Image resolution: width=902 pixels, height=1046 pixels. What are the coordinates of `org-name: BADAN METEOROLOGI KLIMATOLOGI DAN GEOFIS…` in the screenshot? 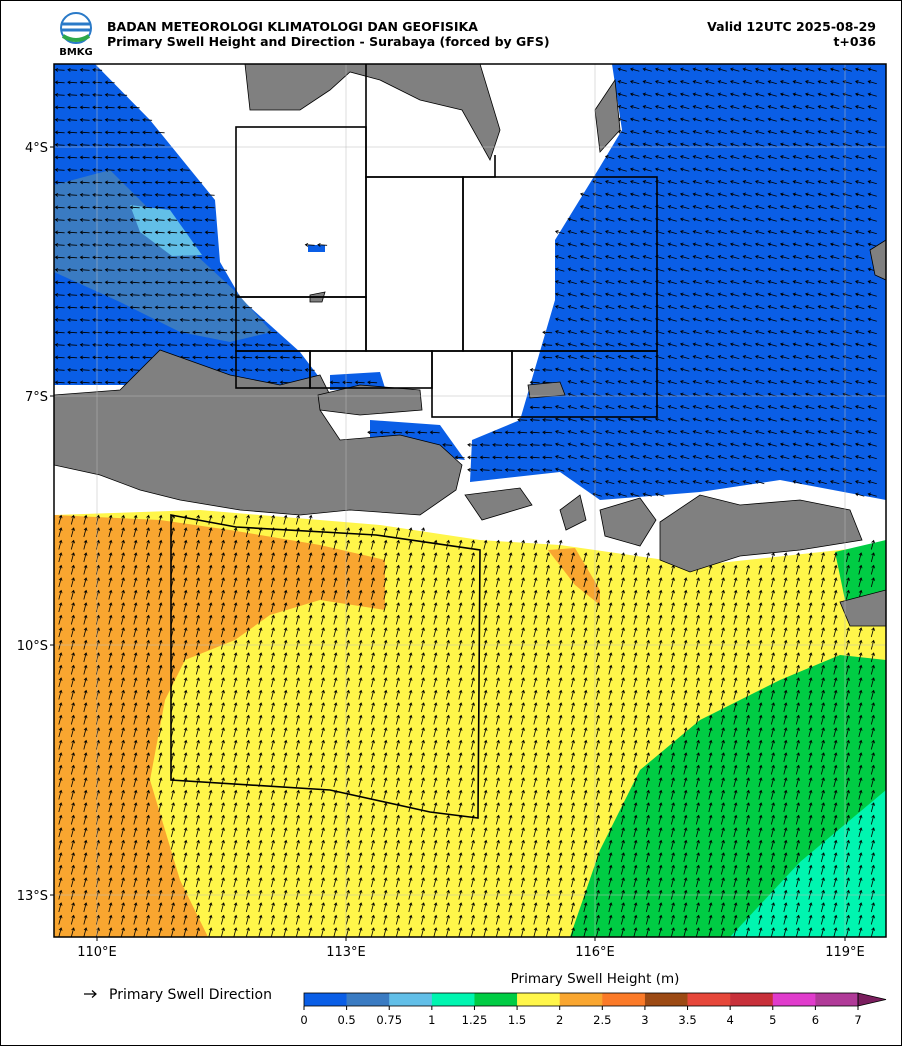 It's located at (292, 26).